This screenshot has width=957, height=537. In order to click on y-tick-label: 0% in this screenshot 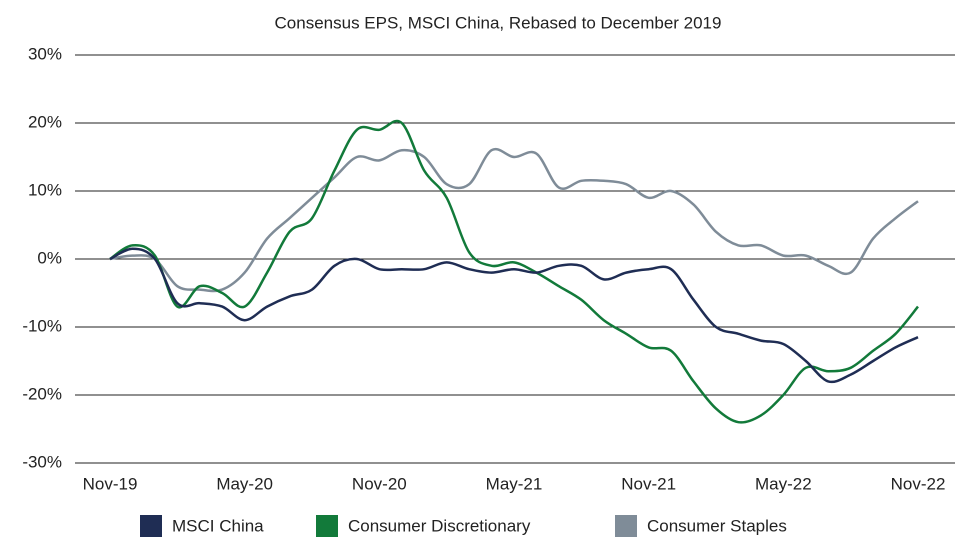, I will do `click(49, 257)`.